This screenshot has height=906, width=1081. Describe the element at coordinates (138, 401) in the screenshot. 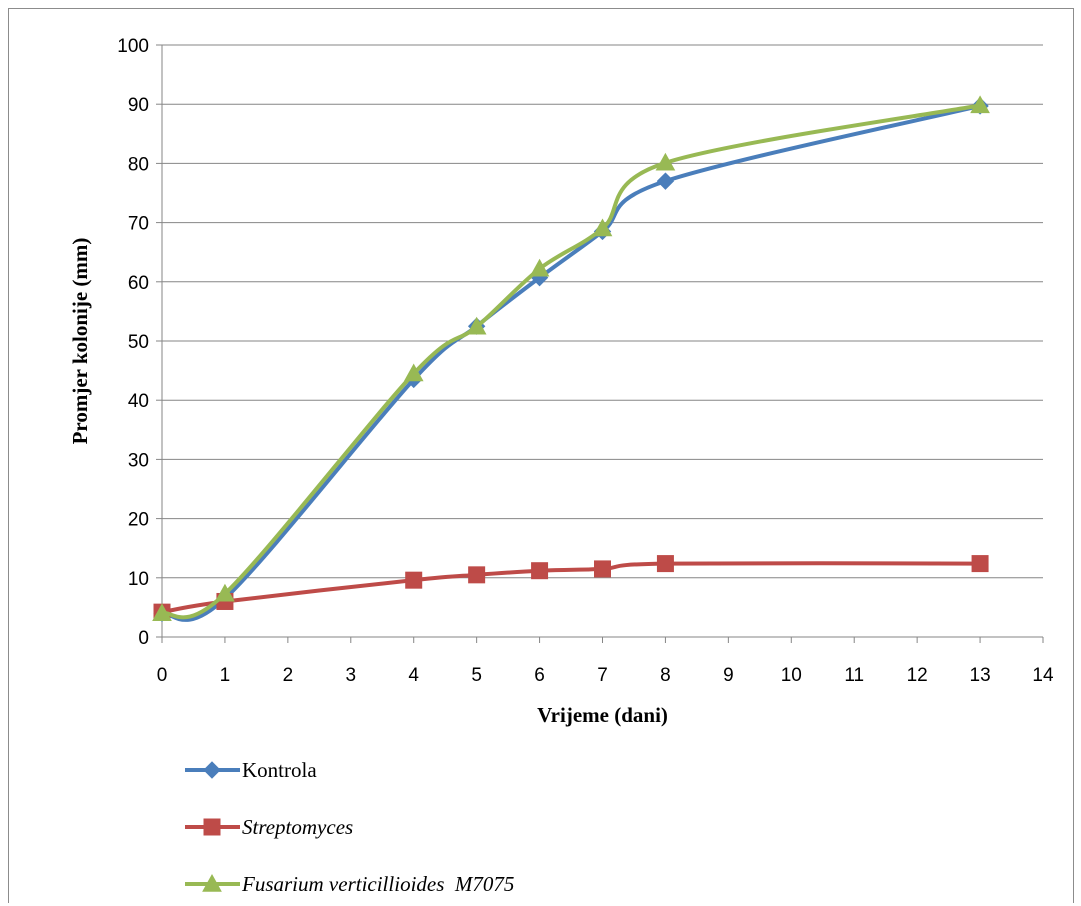

I see `y-tick-label: 40` at that location.